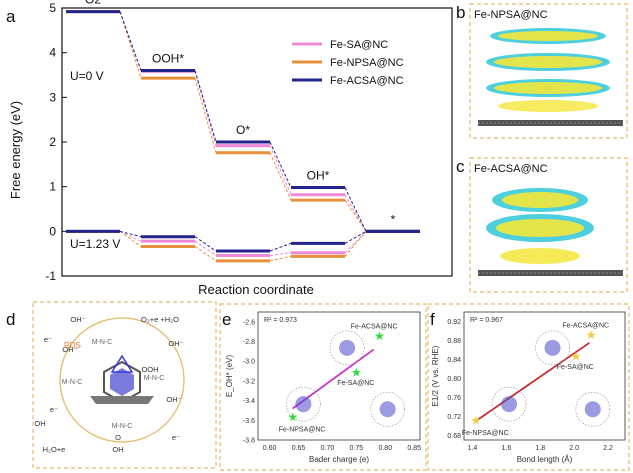  Describe the element at coordinates (454, 436) in the screenshot. I see `y-tick-label: 0.68` at that location.